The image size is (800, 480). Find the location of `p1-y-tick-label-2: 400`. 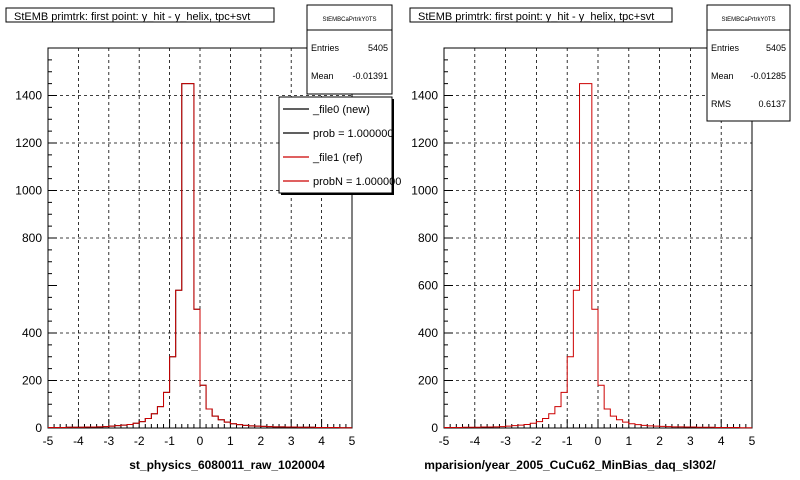

p1-y-tick-label-2: 400 is located at coordinates (428, 333).